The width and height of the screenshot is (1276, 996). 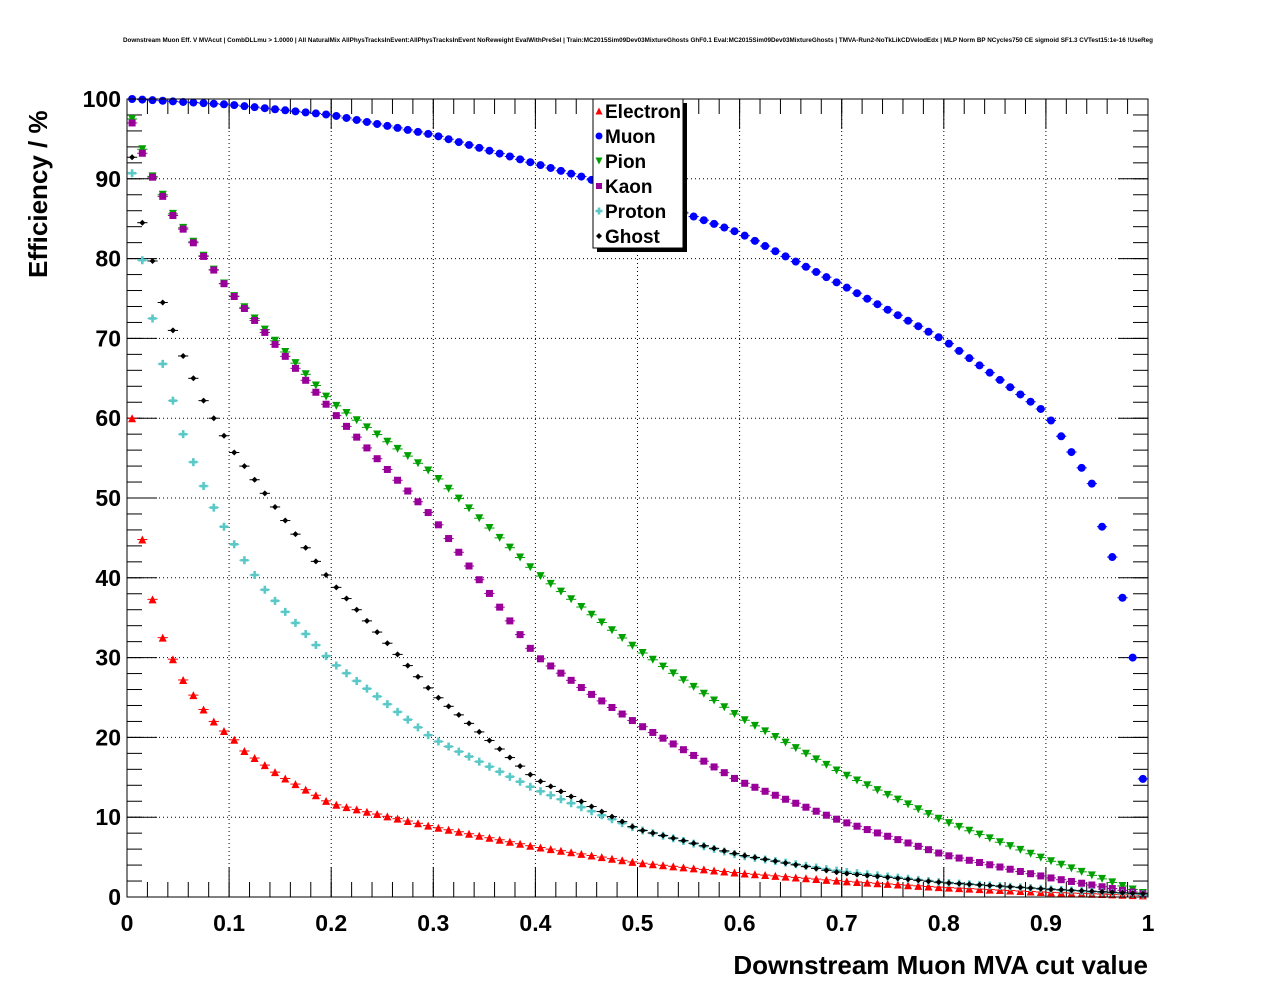 I want to click on y-tick-label: 20, so click(x=108, y=737).